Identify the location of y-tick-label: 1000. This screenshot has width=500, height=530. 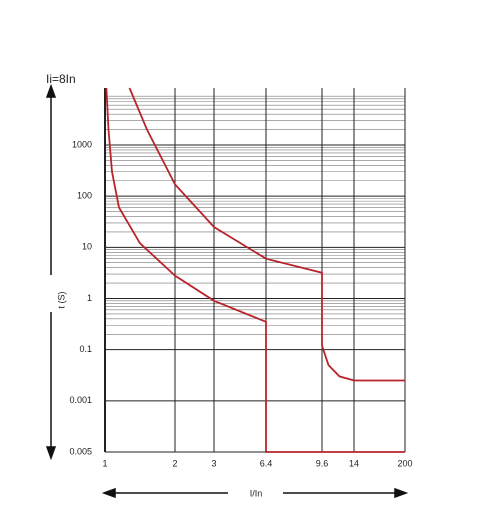
(82, 144).